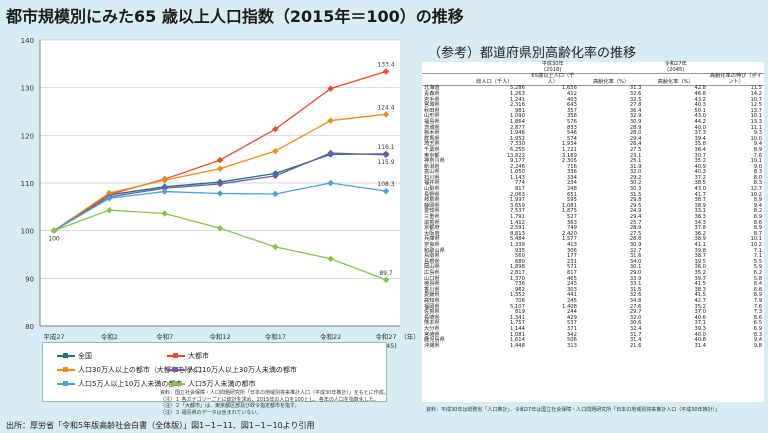  I want to click on table-cell: 36.2, so click(700, 233).